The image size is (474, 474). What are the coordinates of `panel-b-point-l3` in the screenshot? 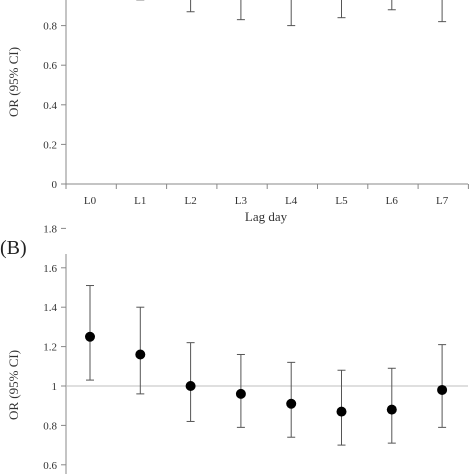 It's located at (240, 393).